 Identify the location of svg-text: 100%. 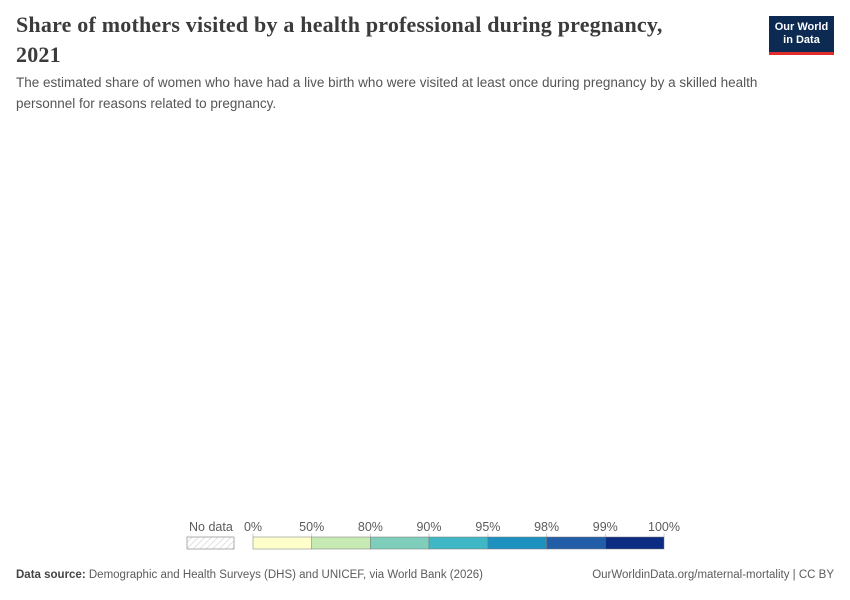
(664, 527).